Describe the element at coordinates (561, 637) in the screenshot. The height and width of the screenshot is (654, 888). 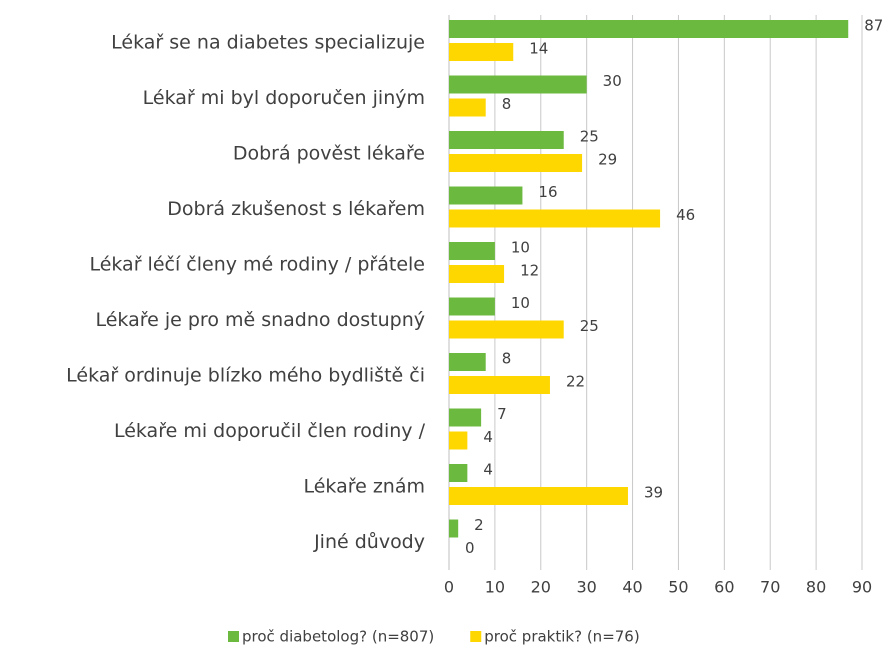
I see `legend-label: proč praktik? (n=76)` at that location.